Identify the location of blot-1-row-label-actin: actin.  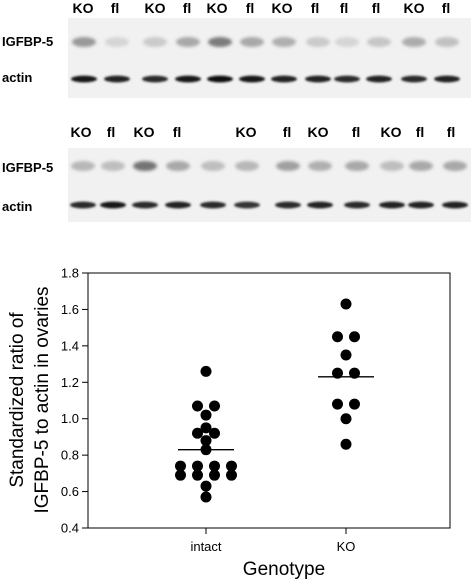
(17, 77).